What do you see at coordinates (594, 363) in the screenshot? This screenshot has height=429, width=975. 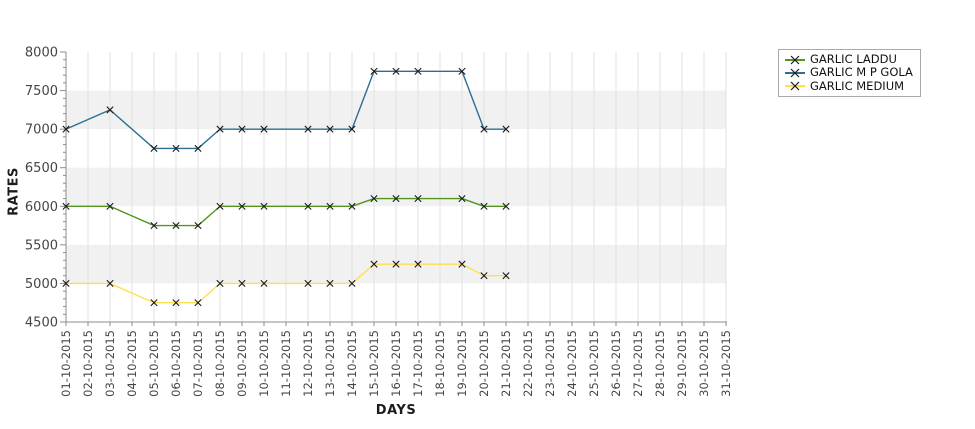 I see `x-tick-label: 25-10-2015` at bounding box center [594, 363].